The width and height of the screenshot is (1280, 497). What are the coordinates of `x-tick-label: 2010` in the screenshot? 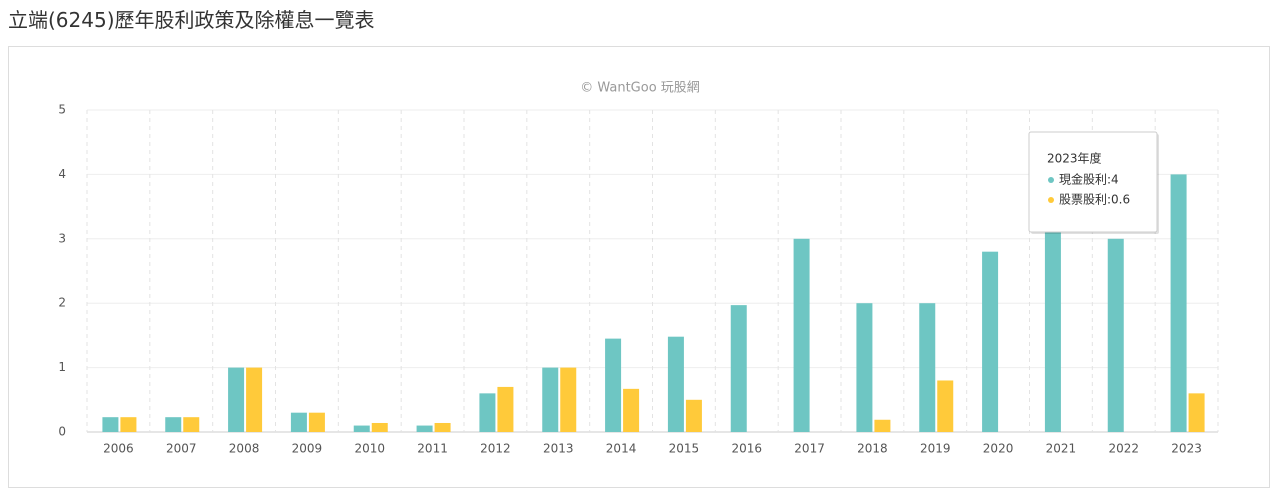 It's located at (369, 449).